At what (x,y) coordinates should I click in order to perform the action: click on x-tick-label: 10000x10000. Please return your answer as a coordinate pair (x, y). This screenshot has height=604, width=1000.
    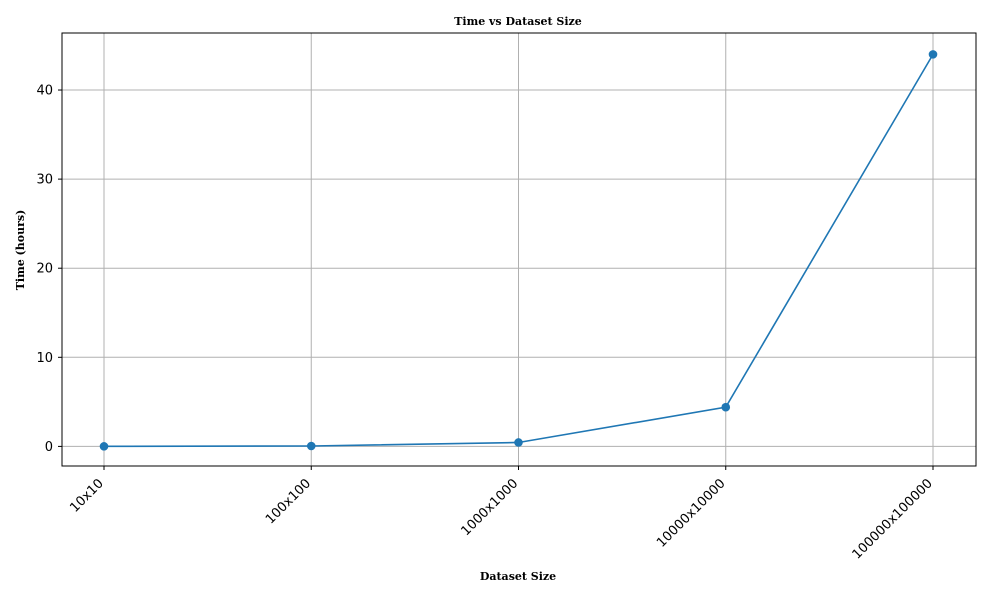
    Looking at the image, I should click on (691, 513).